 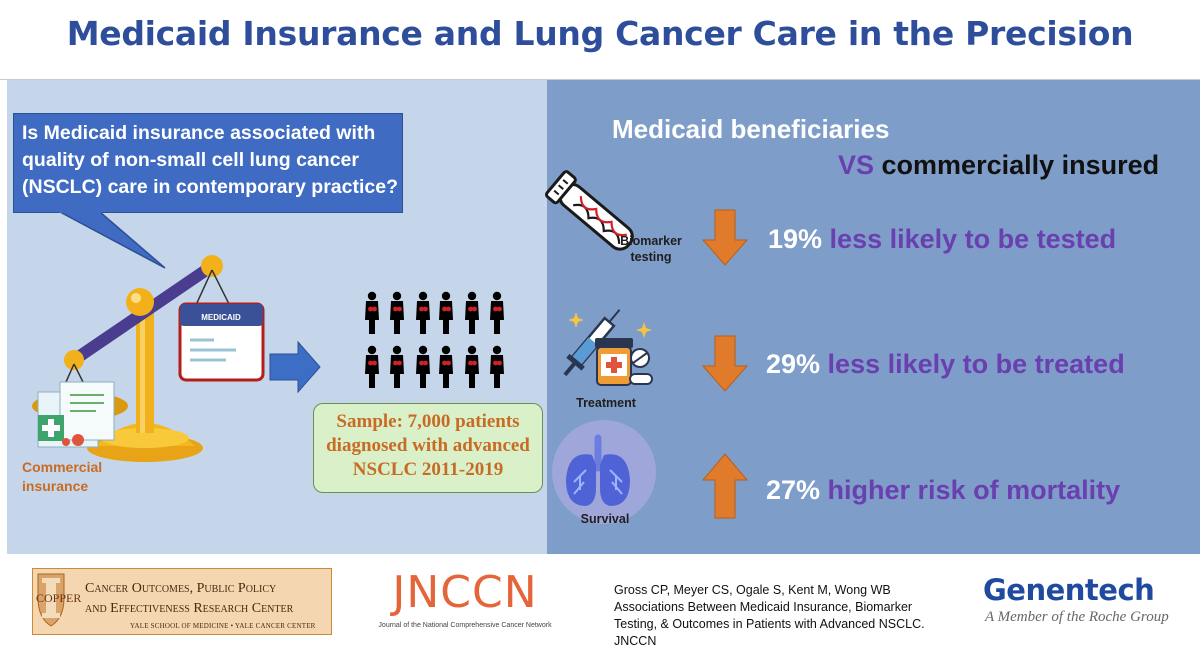 What do you see at coordinates (589, 210) in the screenshot?
I see `test-tube-dna-icon` at bounding box center [589, 210].